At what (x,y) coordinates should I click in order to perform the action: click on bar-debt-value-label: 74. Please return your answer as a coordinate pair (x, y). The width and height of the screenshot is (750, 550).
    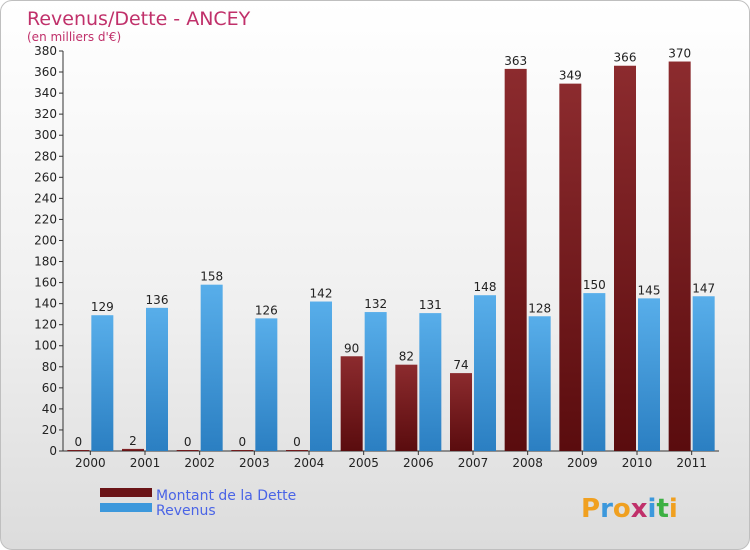
    Looking at the image, I should click on (460, 365).